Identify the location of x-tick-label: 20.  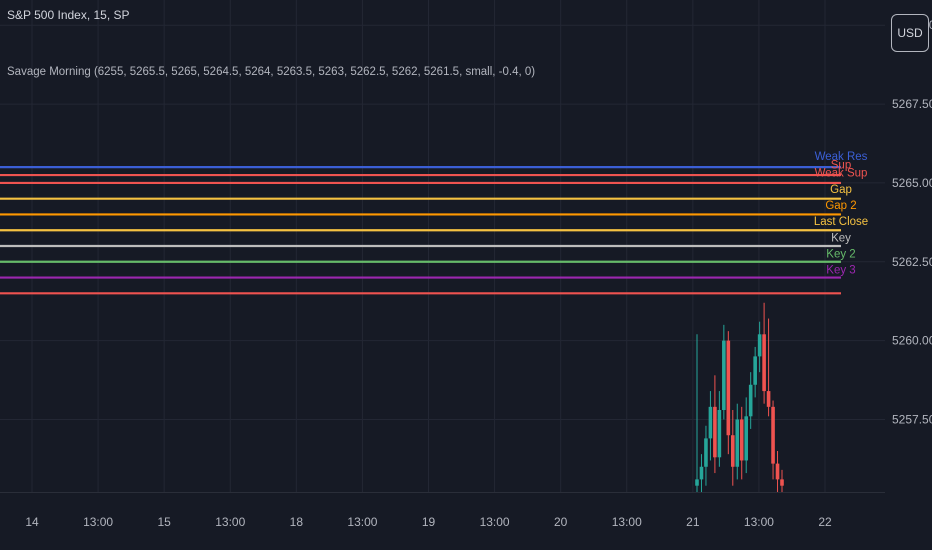
(561, 522).